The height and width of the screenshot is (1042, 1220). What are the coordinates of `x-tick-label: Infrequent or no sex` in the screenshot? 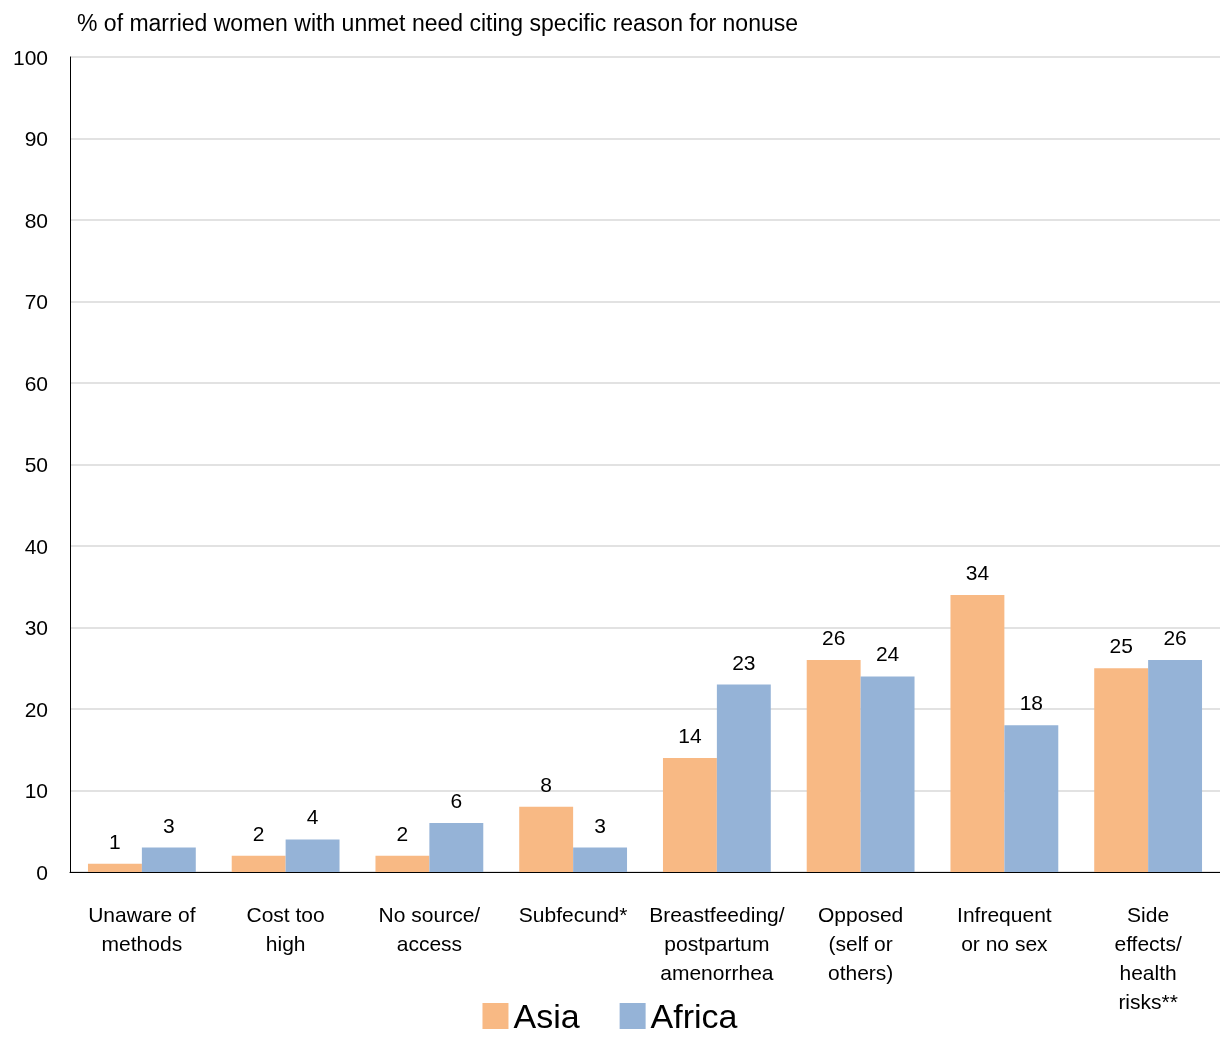 It's located at (1004, 929).